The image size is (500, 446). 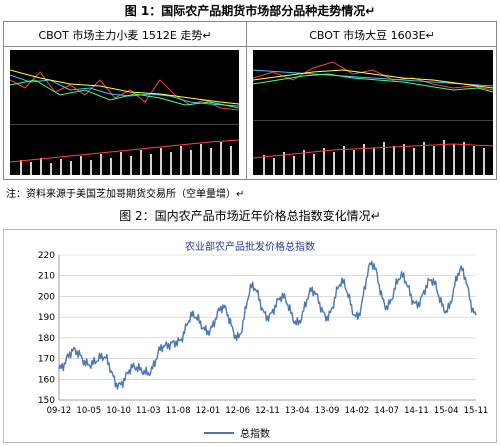 I want to click on wheat-panel-title: CBOT 市场主力小麦 1512E 走势↵, so click(x=125, y=35).